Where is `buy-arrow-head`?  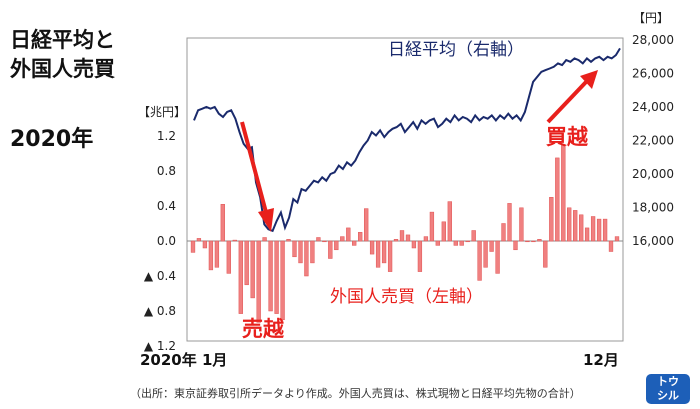
buy-arrow-head is located at coordinates (589, 79).